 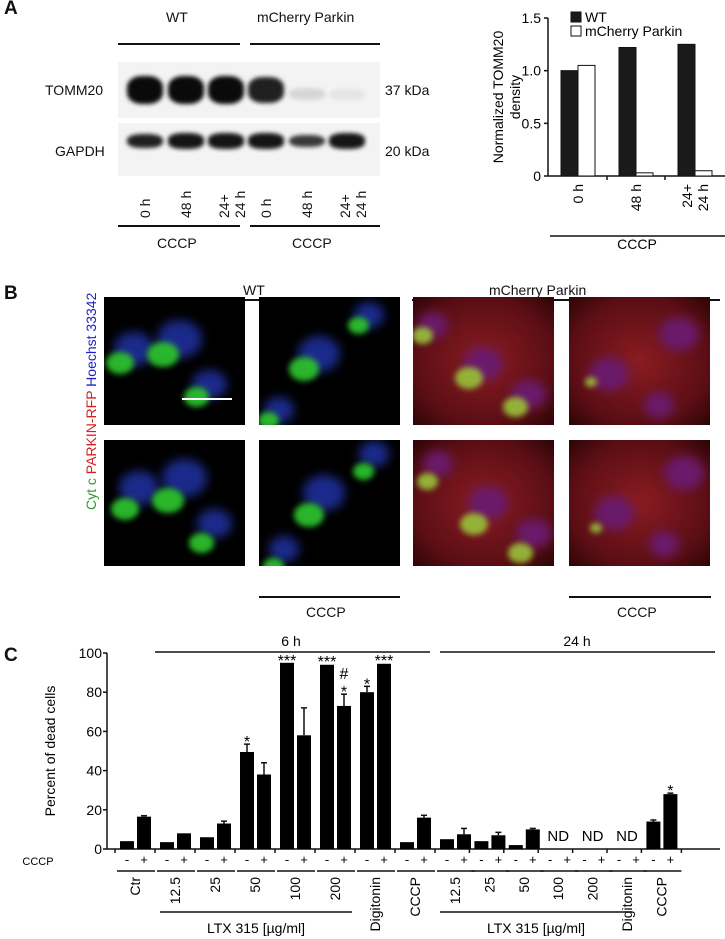 I want to click on panel-label-c: C, so click(x=11, y=655).